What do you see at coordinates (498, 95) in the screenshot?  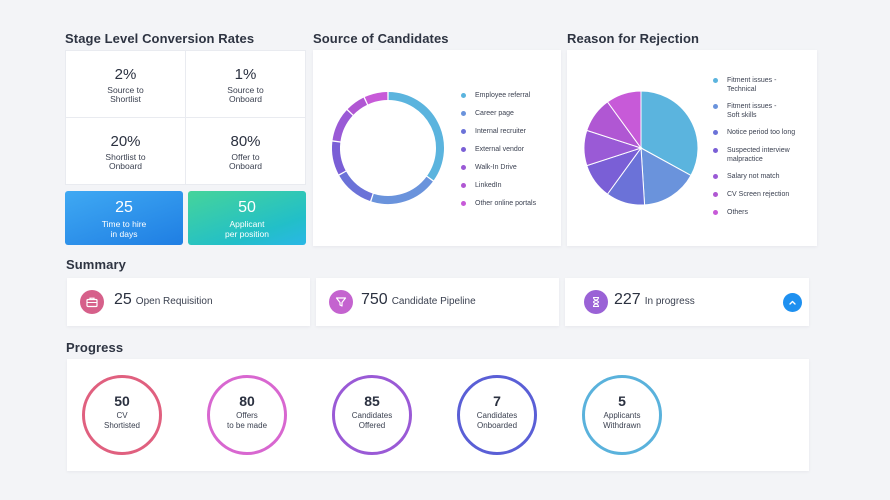 I see `legend-item-employee-referral: Employee referral` at bounding box center [498, 95].